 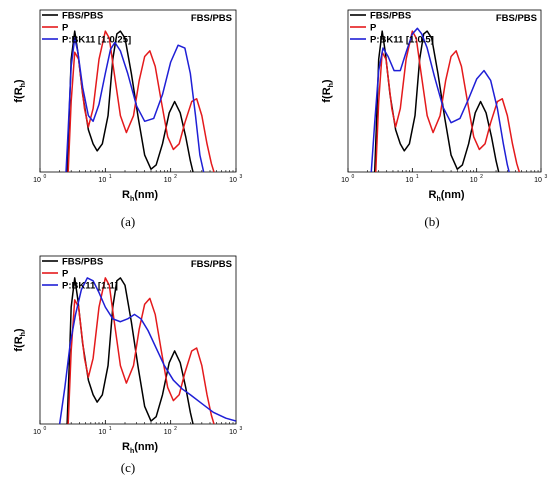 I want to click on panel-caption: (a), so click(x=128, y=221).